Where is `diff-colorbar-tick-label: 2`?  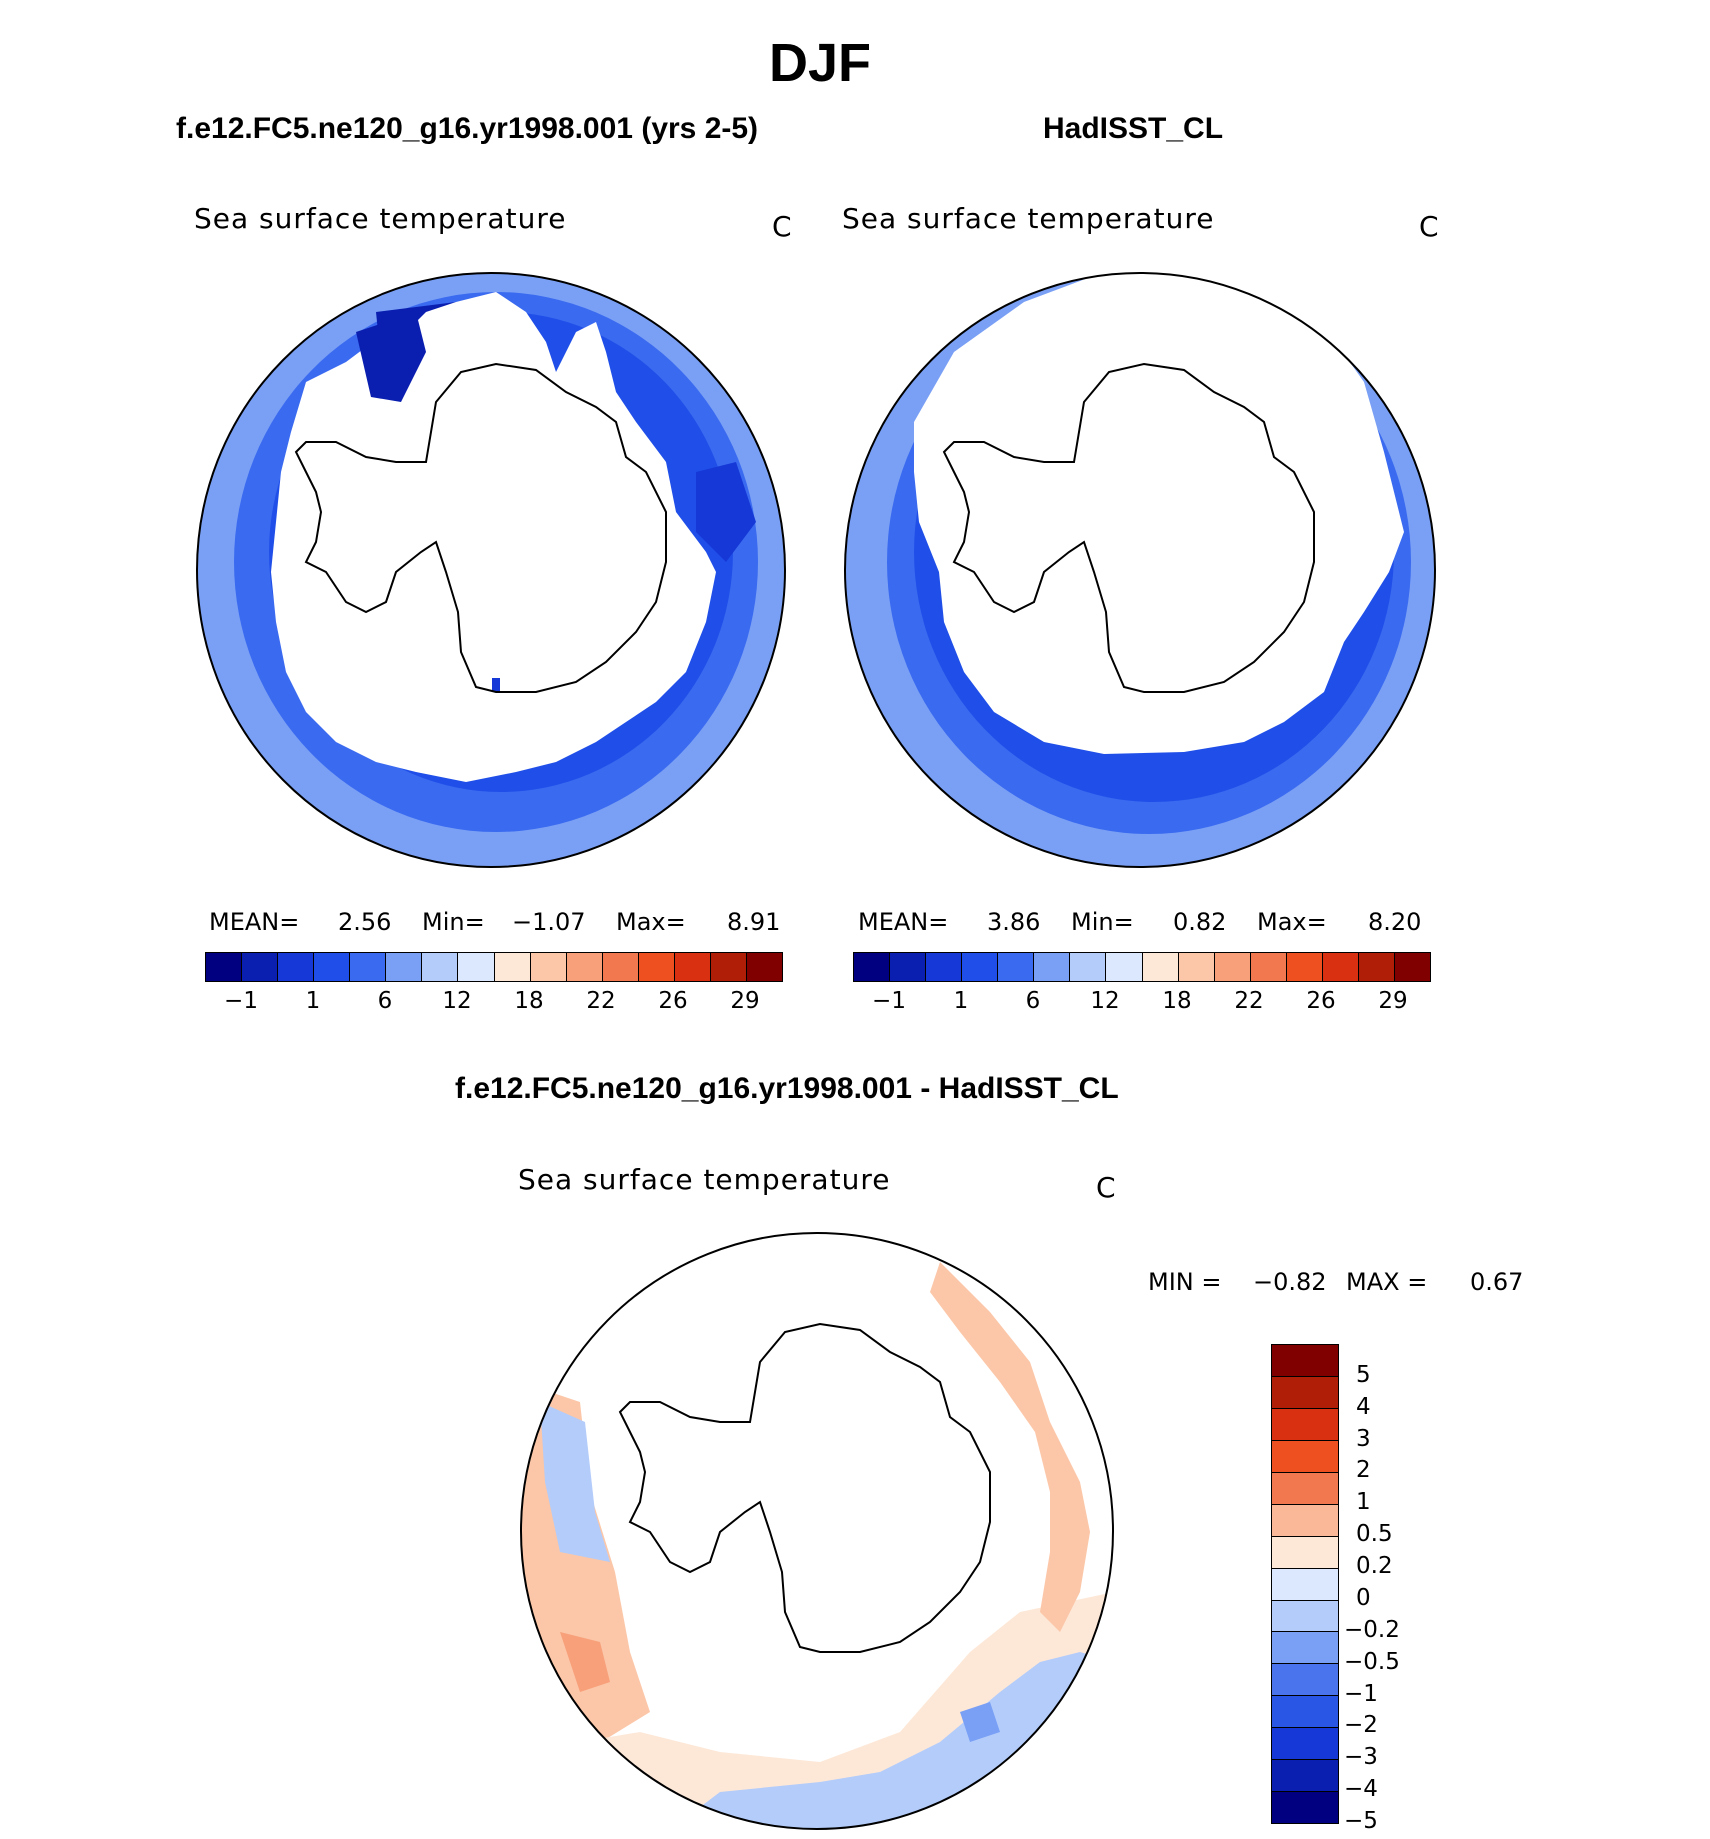
diff-colorbar-tick-label: 2 is located at coordinates (1363, 1470).